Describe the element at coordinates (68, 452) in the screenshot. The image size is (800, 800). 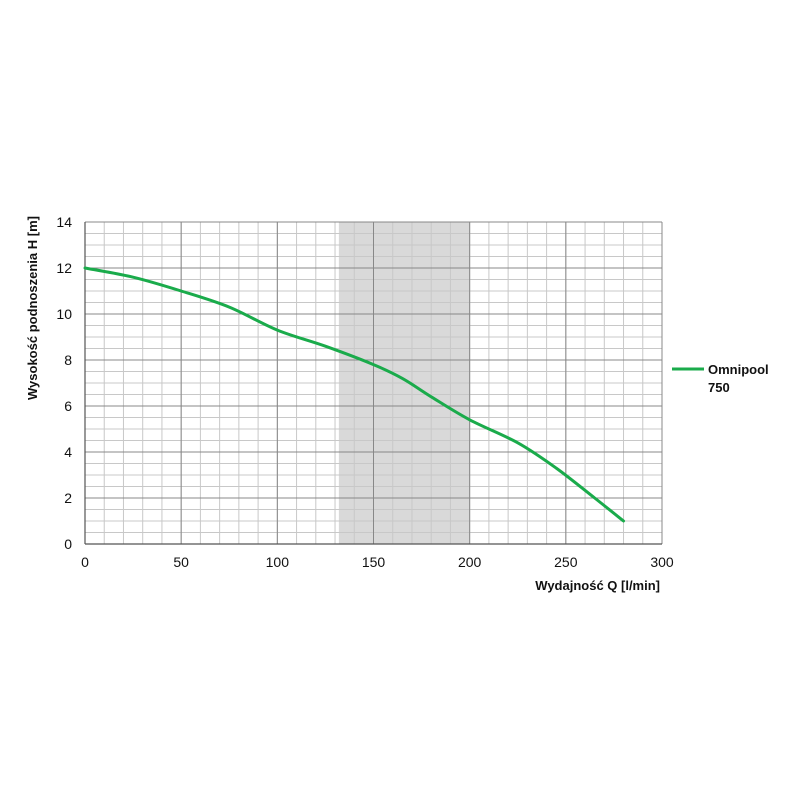
I see `y-tick-label: 4` at that location.